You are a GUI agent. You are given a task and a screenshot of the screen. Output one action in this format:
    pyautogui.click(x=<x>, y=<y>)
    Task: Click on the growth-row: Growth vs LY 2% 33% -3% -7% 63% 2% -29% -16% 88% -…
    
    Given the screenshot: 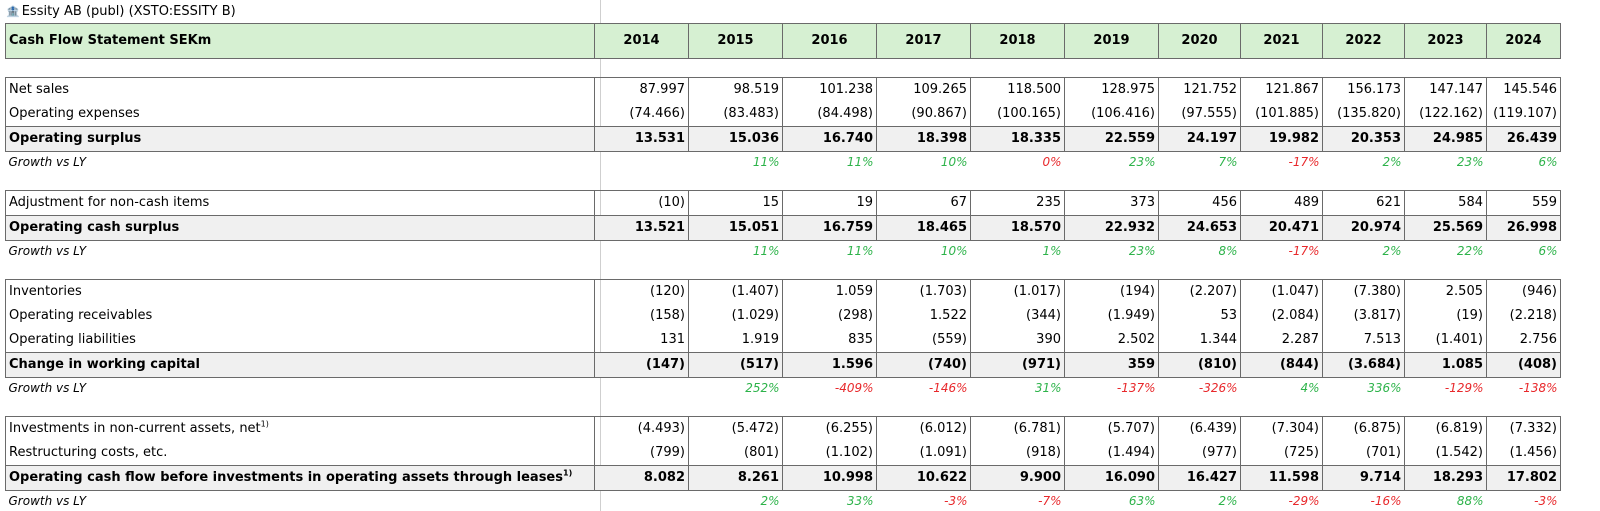 What is the action you would take?
    pyautogui.click(x=783, y=501)
    